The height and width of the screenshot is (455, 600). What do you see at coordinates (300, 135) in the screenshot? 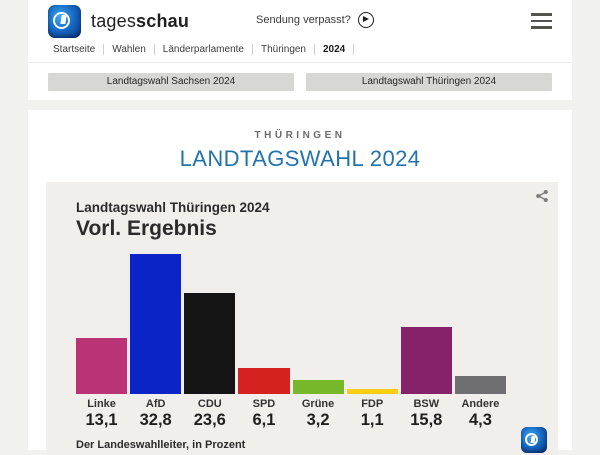
I see `region-eyebrow: THÜRINGEN` at bounding box center [300, 135].